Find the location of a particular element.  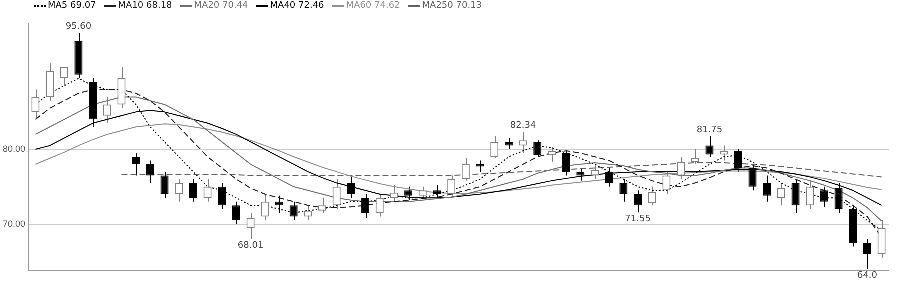

y-tick-label: 80.00 is located at coordinates (14, 149).